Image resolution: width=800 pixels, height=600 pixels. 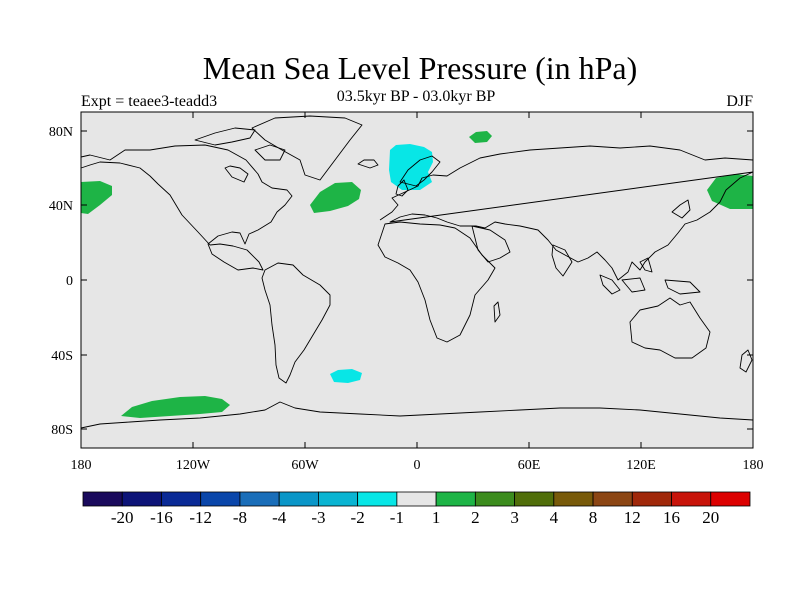 What do you see at coordinates (368, 164) in the screenshot?
I see `coastline-iceland` at bounding box center [368, 164].